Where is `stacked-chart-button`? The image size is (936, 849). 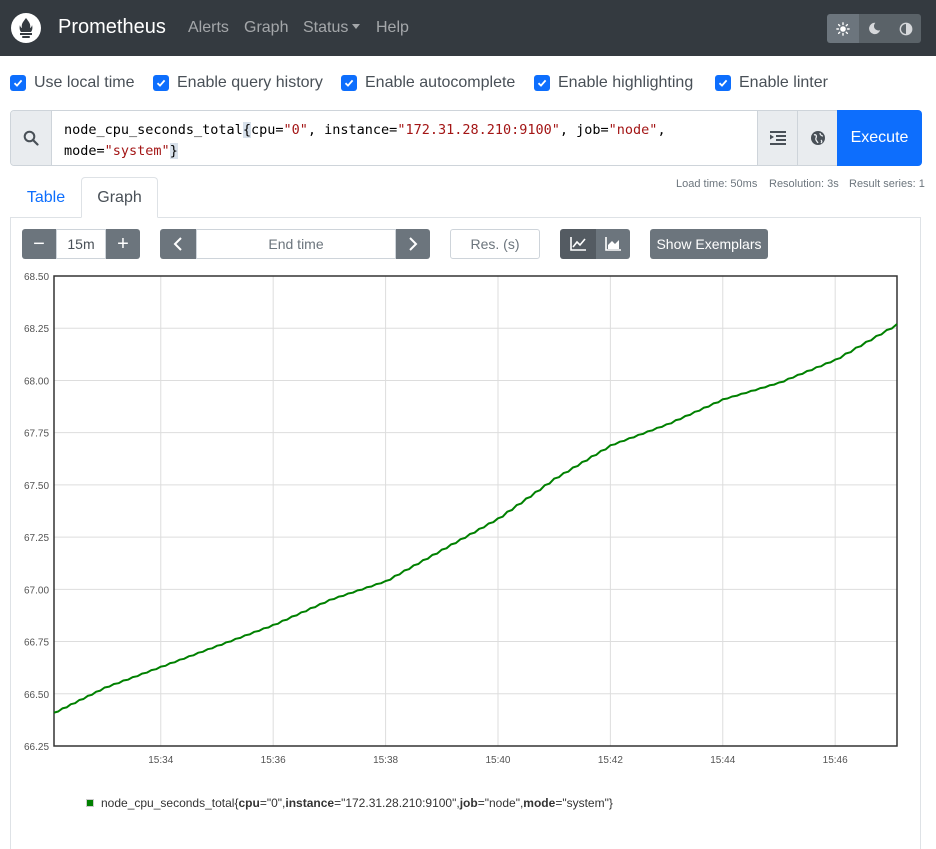 stacked-chart-button is located at coordinates (613, 244).